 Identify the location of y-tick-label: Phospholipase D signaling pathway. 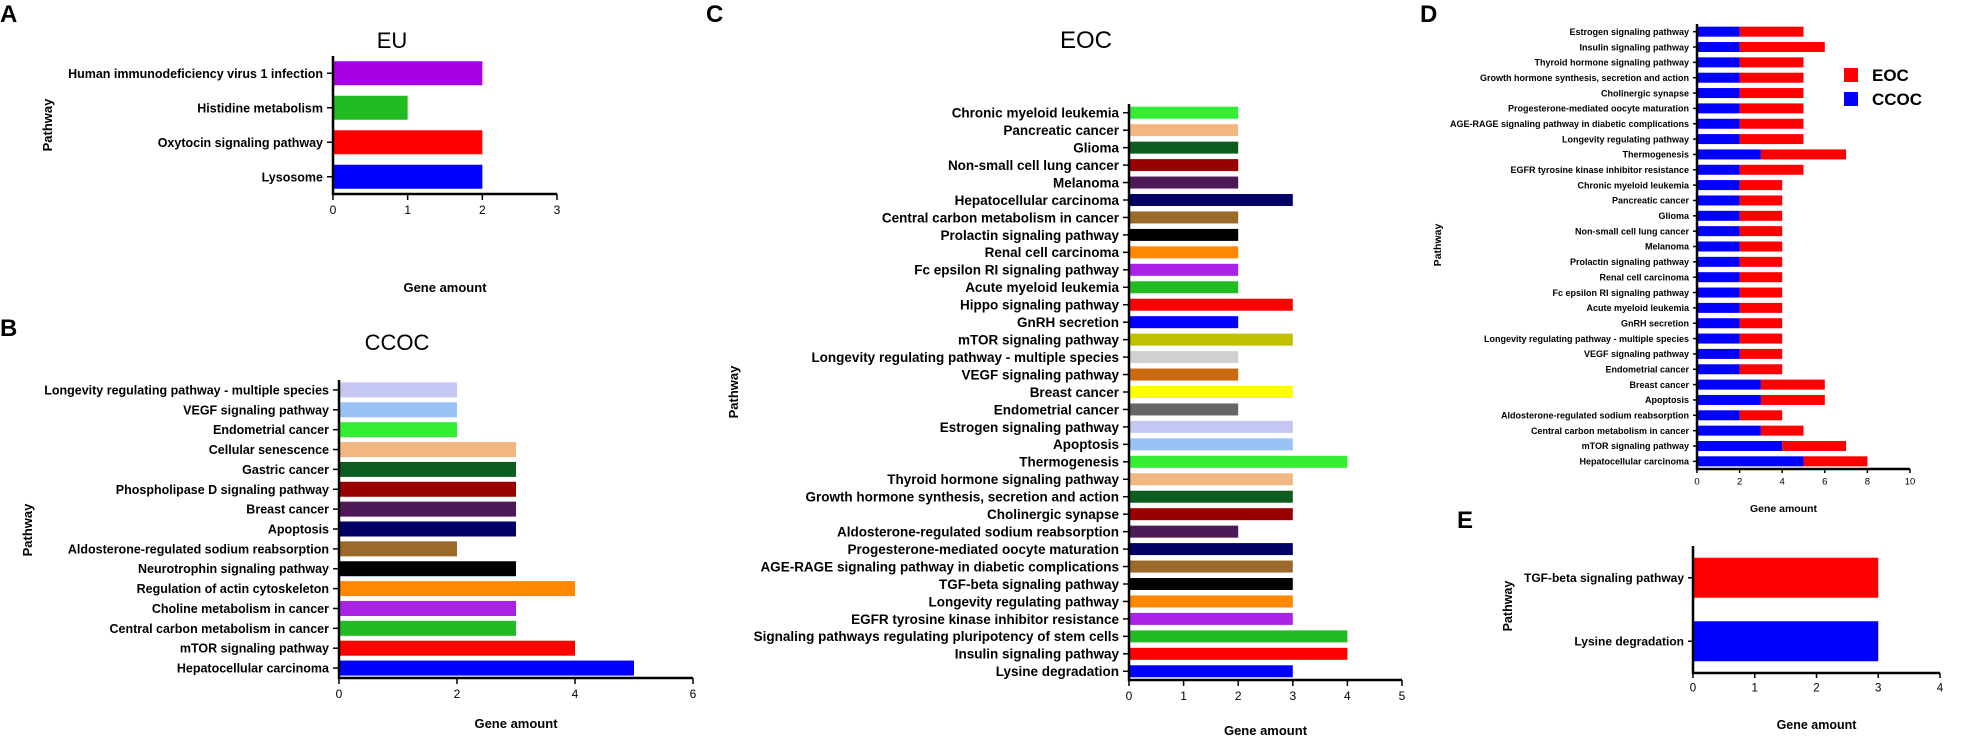
(222, 490).